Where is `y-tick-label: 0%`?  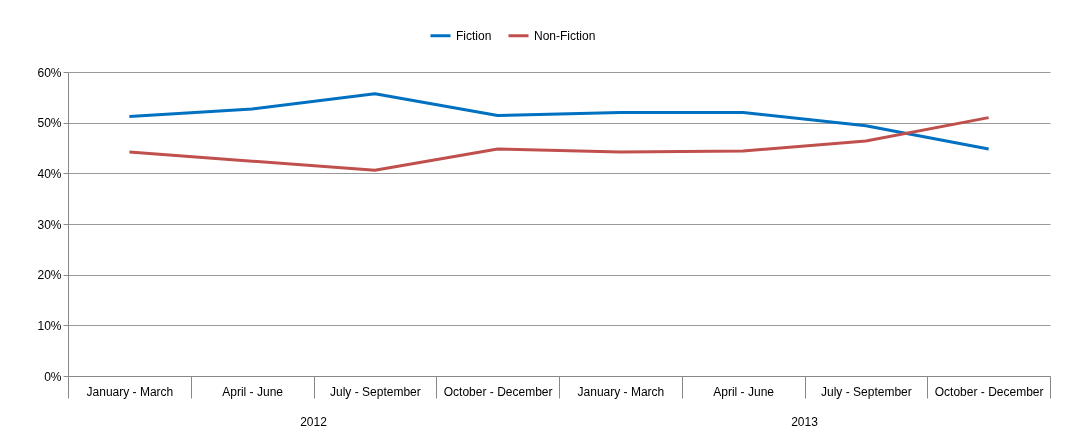 y-tick-label: 0% is located at coordinates (53, 376).